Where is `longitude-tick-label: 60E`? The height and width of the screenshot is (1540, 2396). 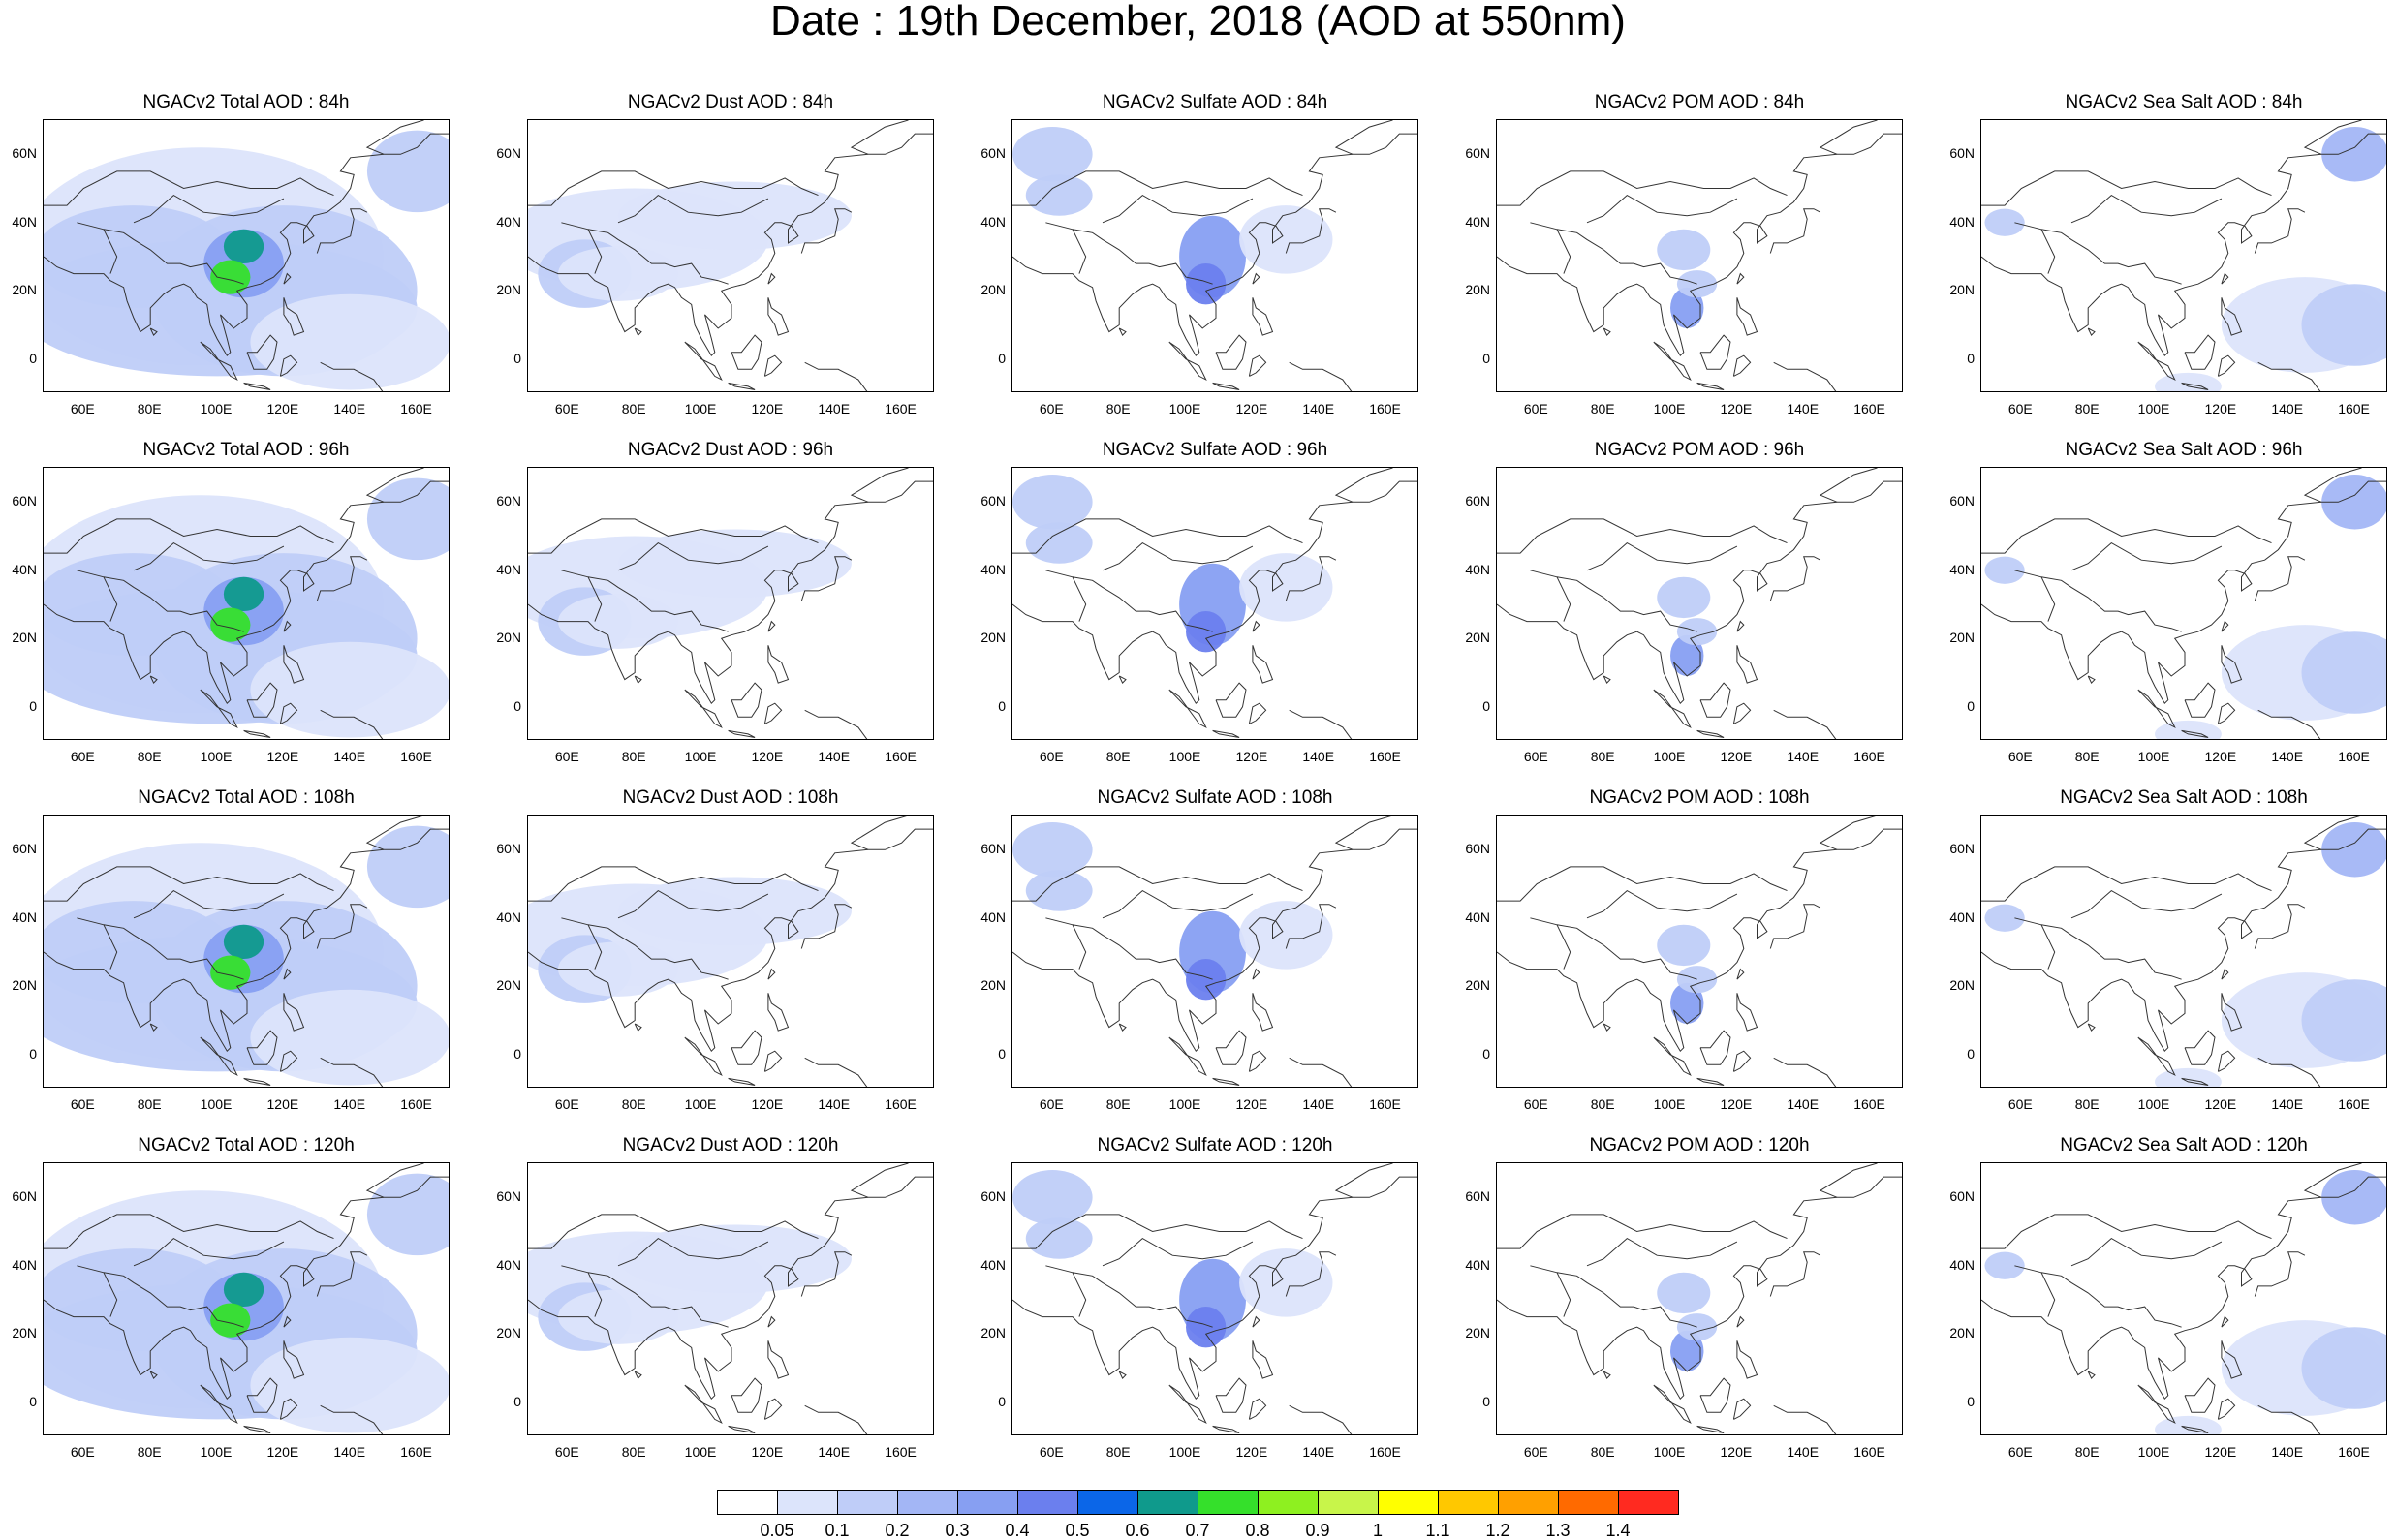
longitude-tick-label: 60E is located at coordinates (1051, 408).